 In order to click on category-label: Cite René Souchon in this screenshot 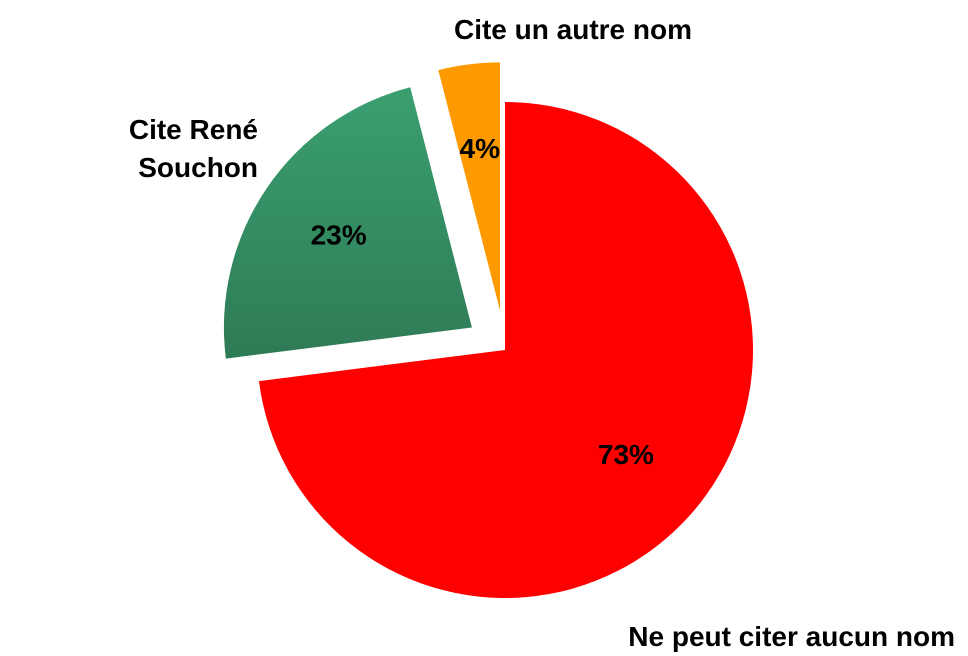, I will do `click(193, 148)`.